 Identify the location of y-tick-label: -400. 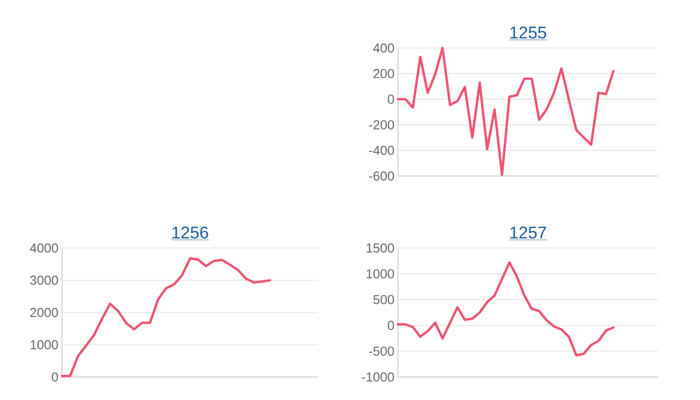
(381, 150).